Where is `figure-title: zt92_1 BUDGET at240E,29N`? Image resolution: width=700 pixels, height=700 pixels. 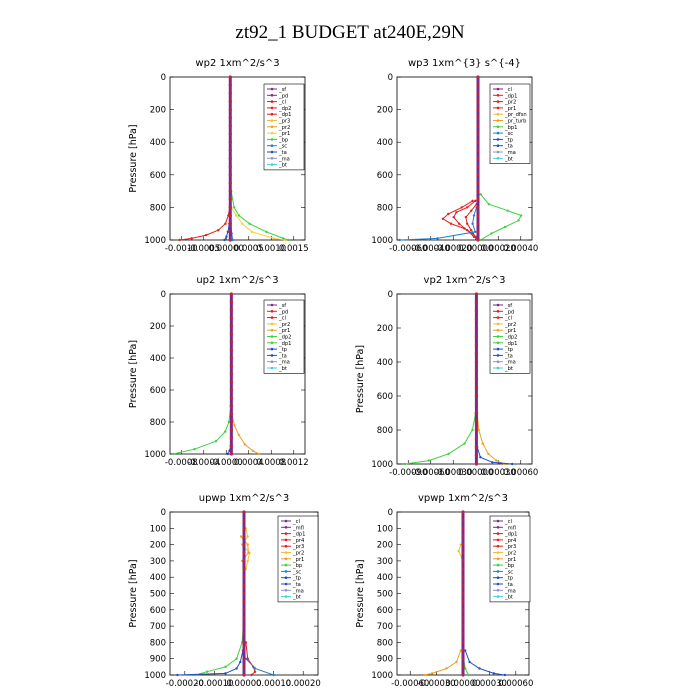
figure-title: zt92_1 BUDGET at240E,29N is located at coordinates (349, 32).